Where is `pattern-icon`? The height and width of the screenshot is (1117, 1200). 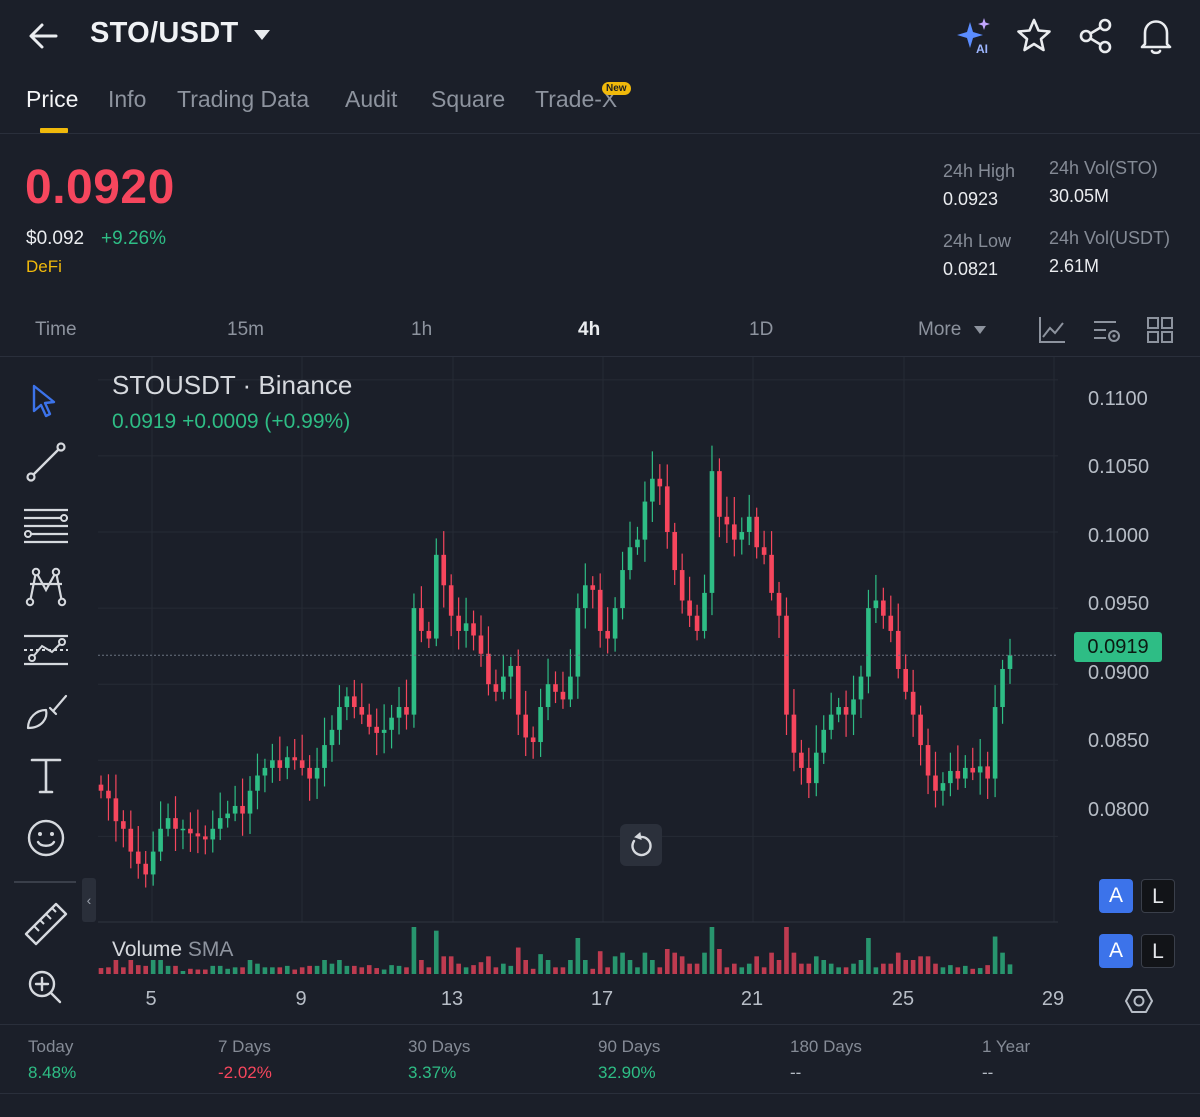
pattern-icon is located at coordinates (46, 586).